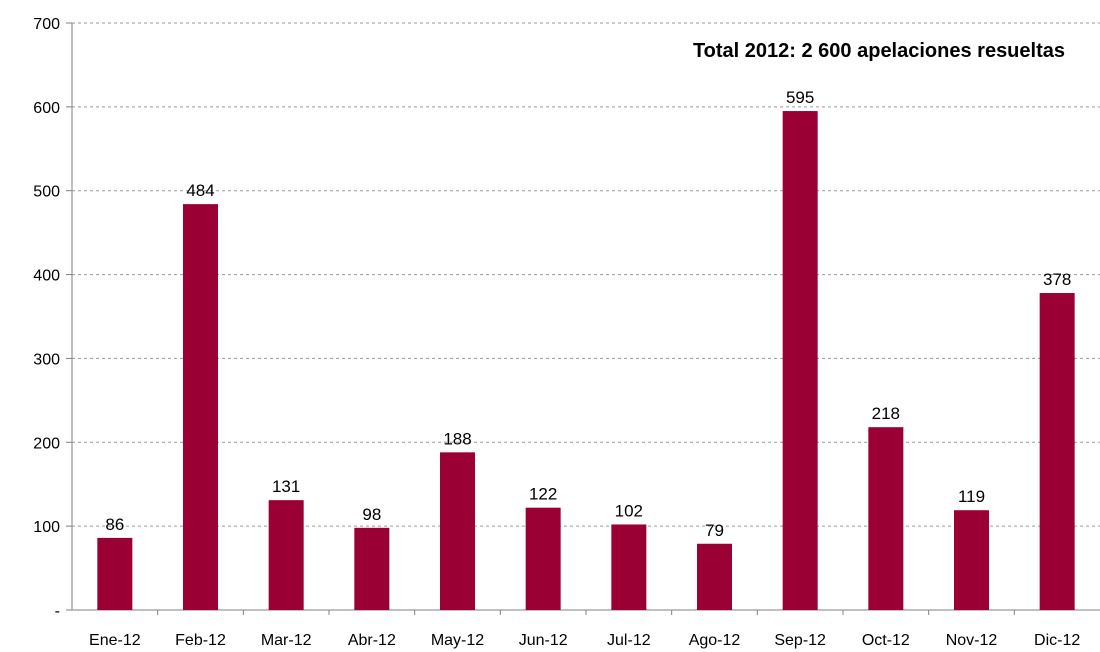 This screenshot has width=1100, height=652. I want to click on data-label-dic-12: 378, so click(1057, 279).